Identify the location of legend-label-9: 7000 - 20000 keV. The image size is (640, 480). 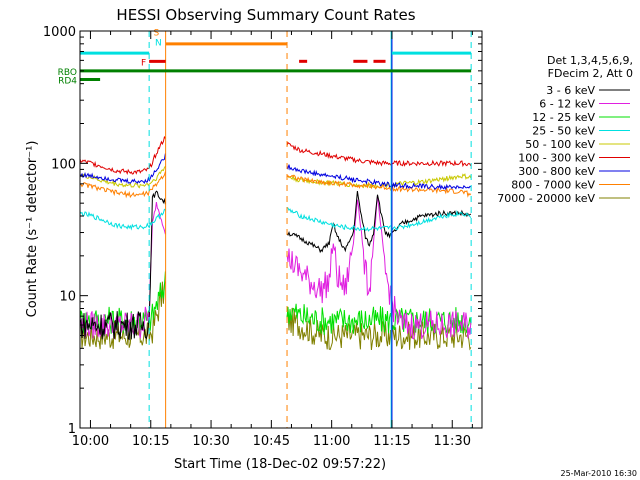
(546, 198).